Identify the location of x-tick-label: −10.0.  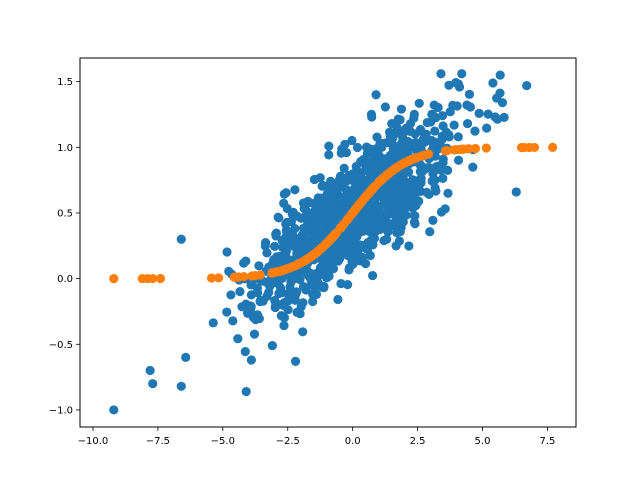
(93, 441).